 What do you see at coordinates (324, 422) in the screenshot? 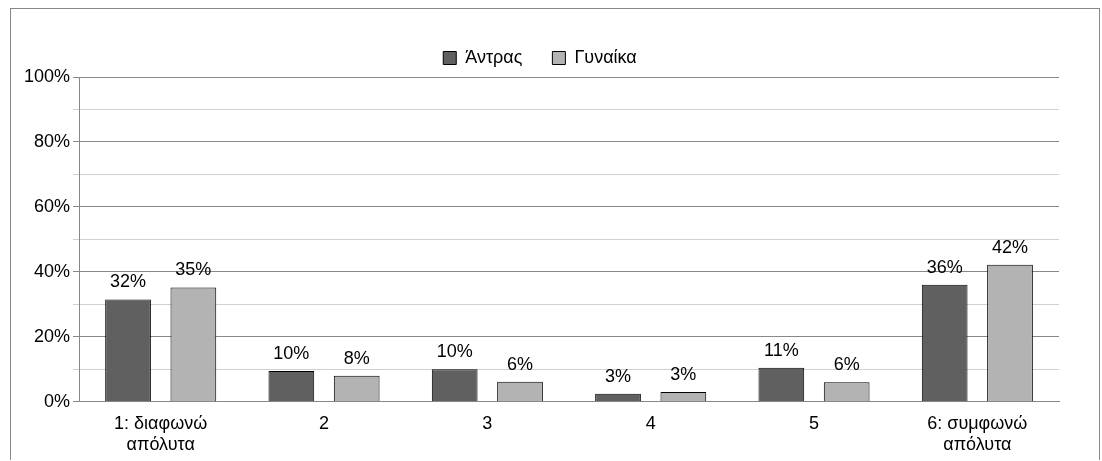
I see `x-tick-label: 2` at bounding box center [324, 422].